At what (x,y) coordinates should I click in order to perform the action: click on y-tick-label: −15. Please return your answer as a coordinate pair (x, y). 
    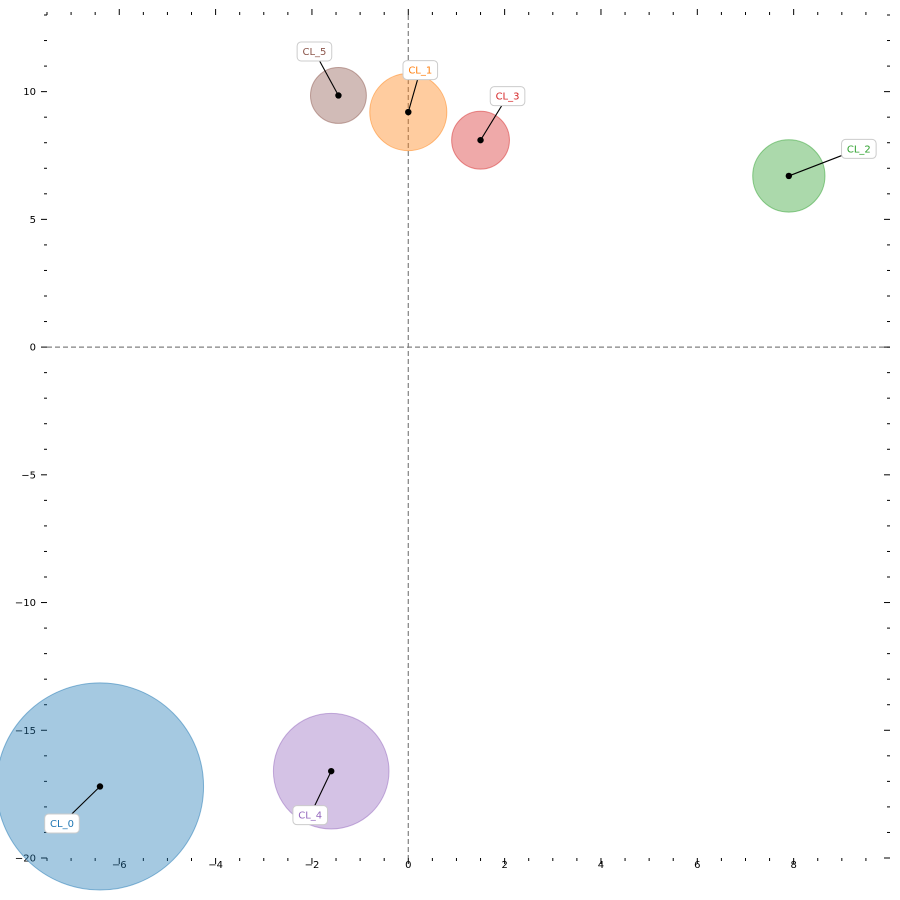
    Looking at the image, I should click on (25, 731).